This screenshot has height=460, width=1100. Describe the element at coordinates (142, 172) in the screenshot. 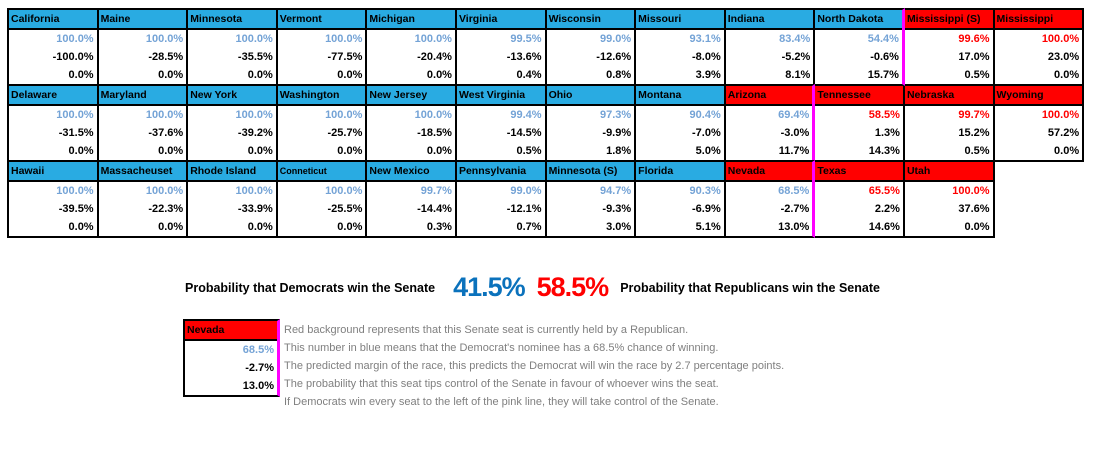

I see `state-name-header: Massacheuset` at that location.